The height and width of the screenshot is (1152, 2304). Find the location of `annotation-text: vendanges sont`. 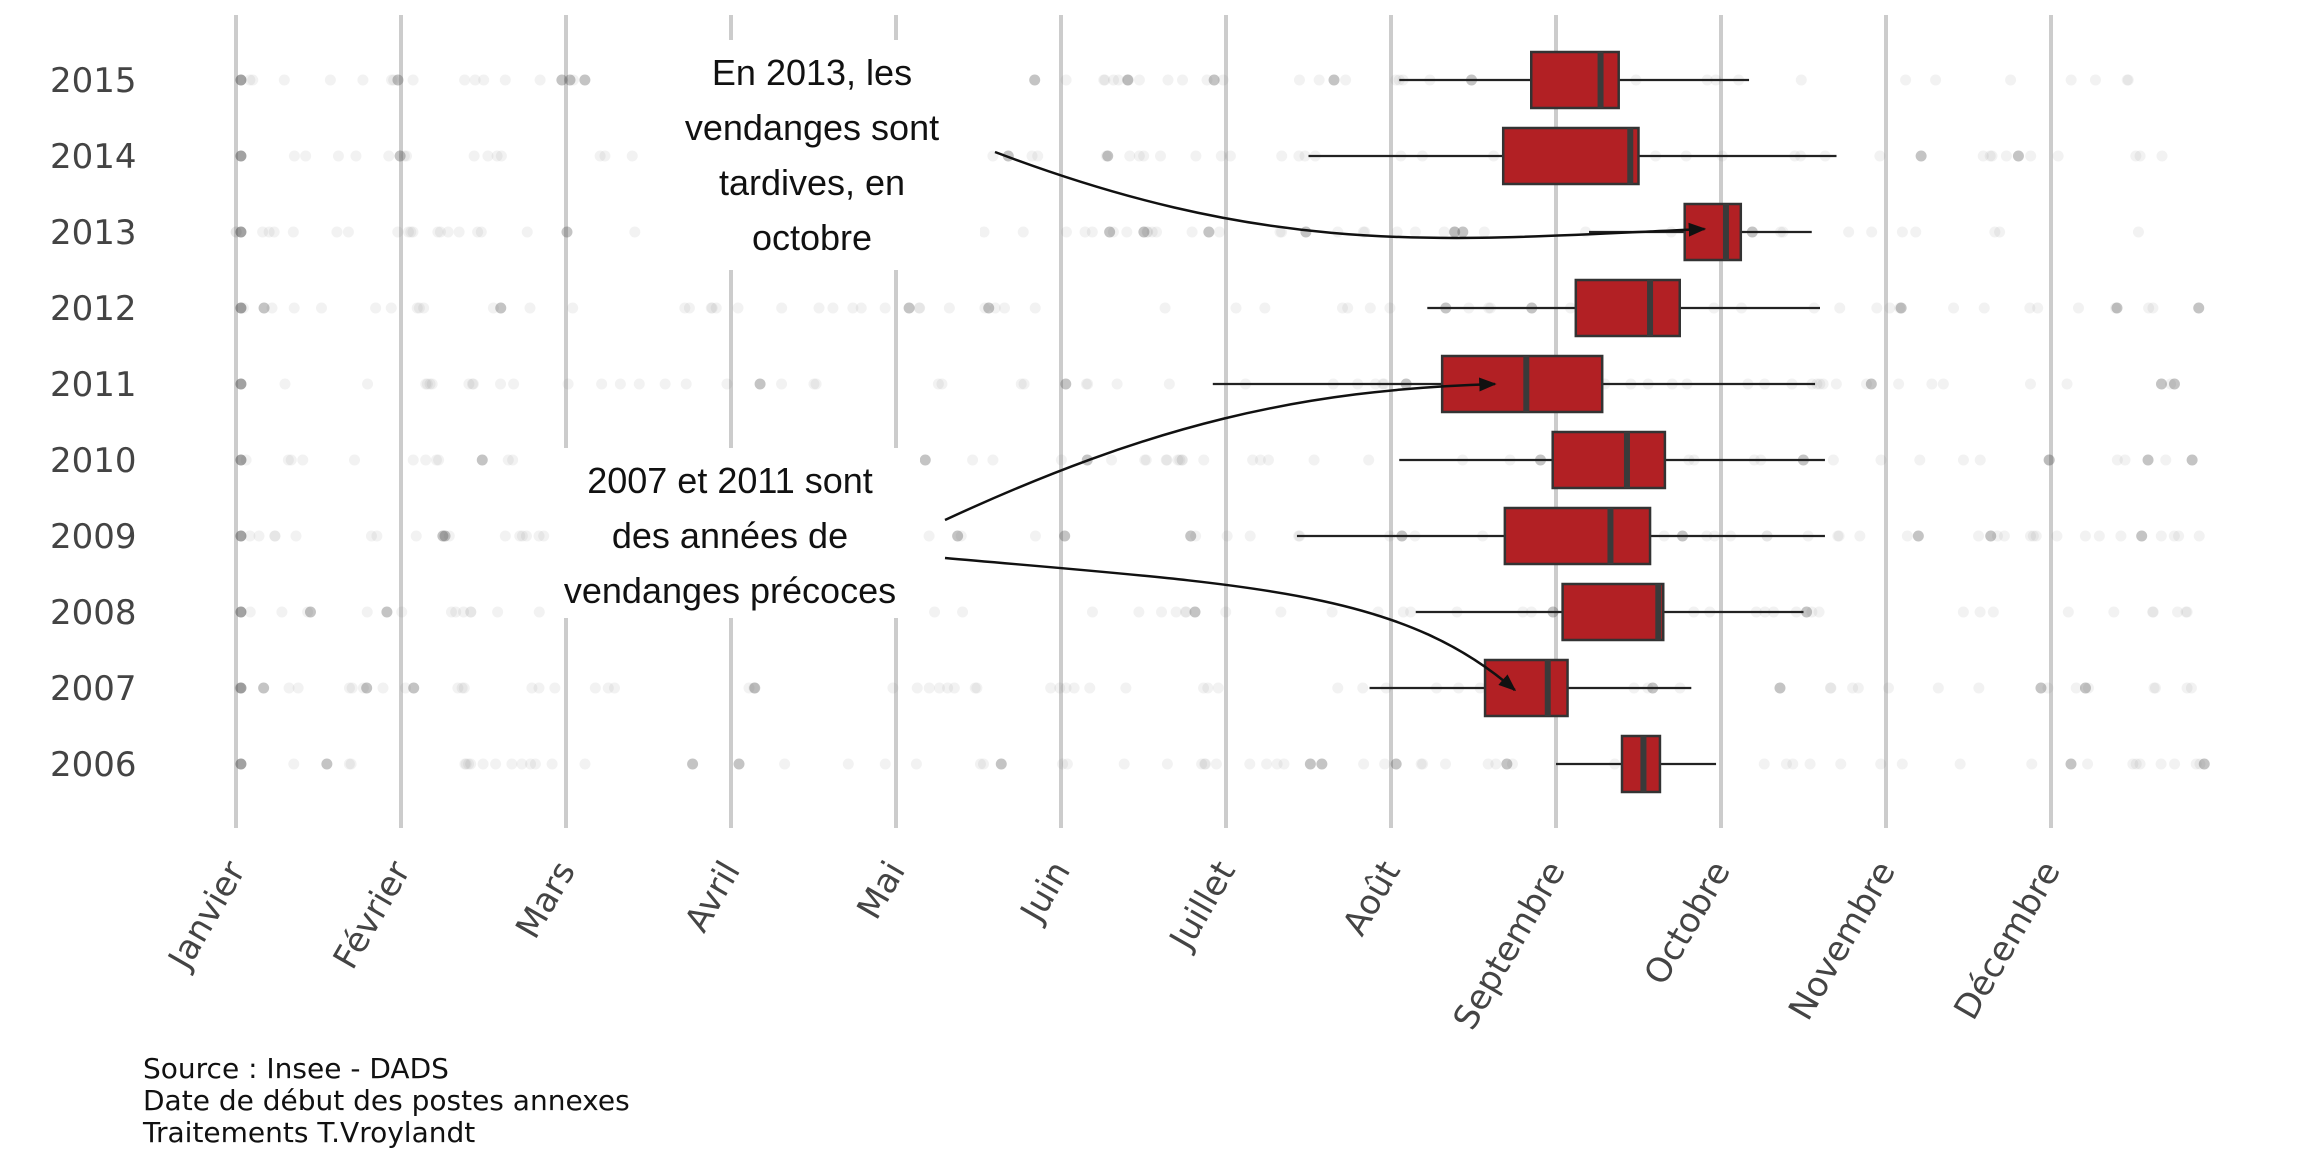

annotation-text: vendanges sont is located at coordinates (812, 127).